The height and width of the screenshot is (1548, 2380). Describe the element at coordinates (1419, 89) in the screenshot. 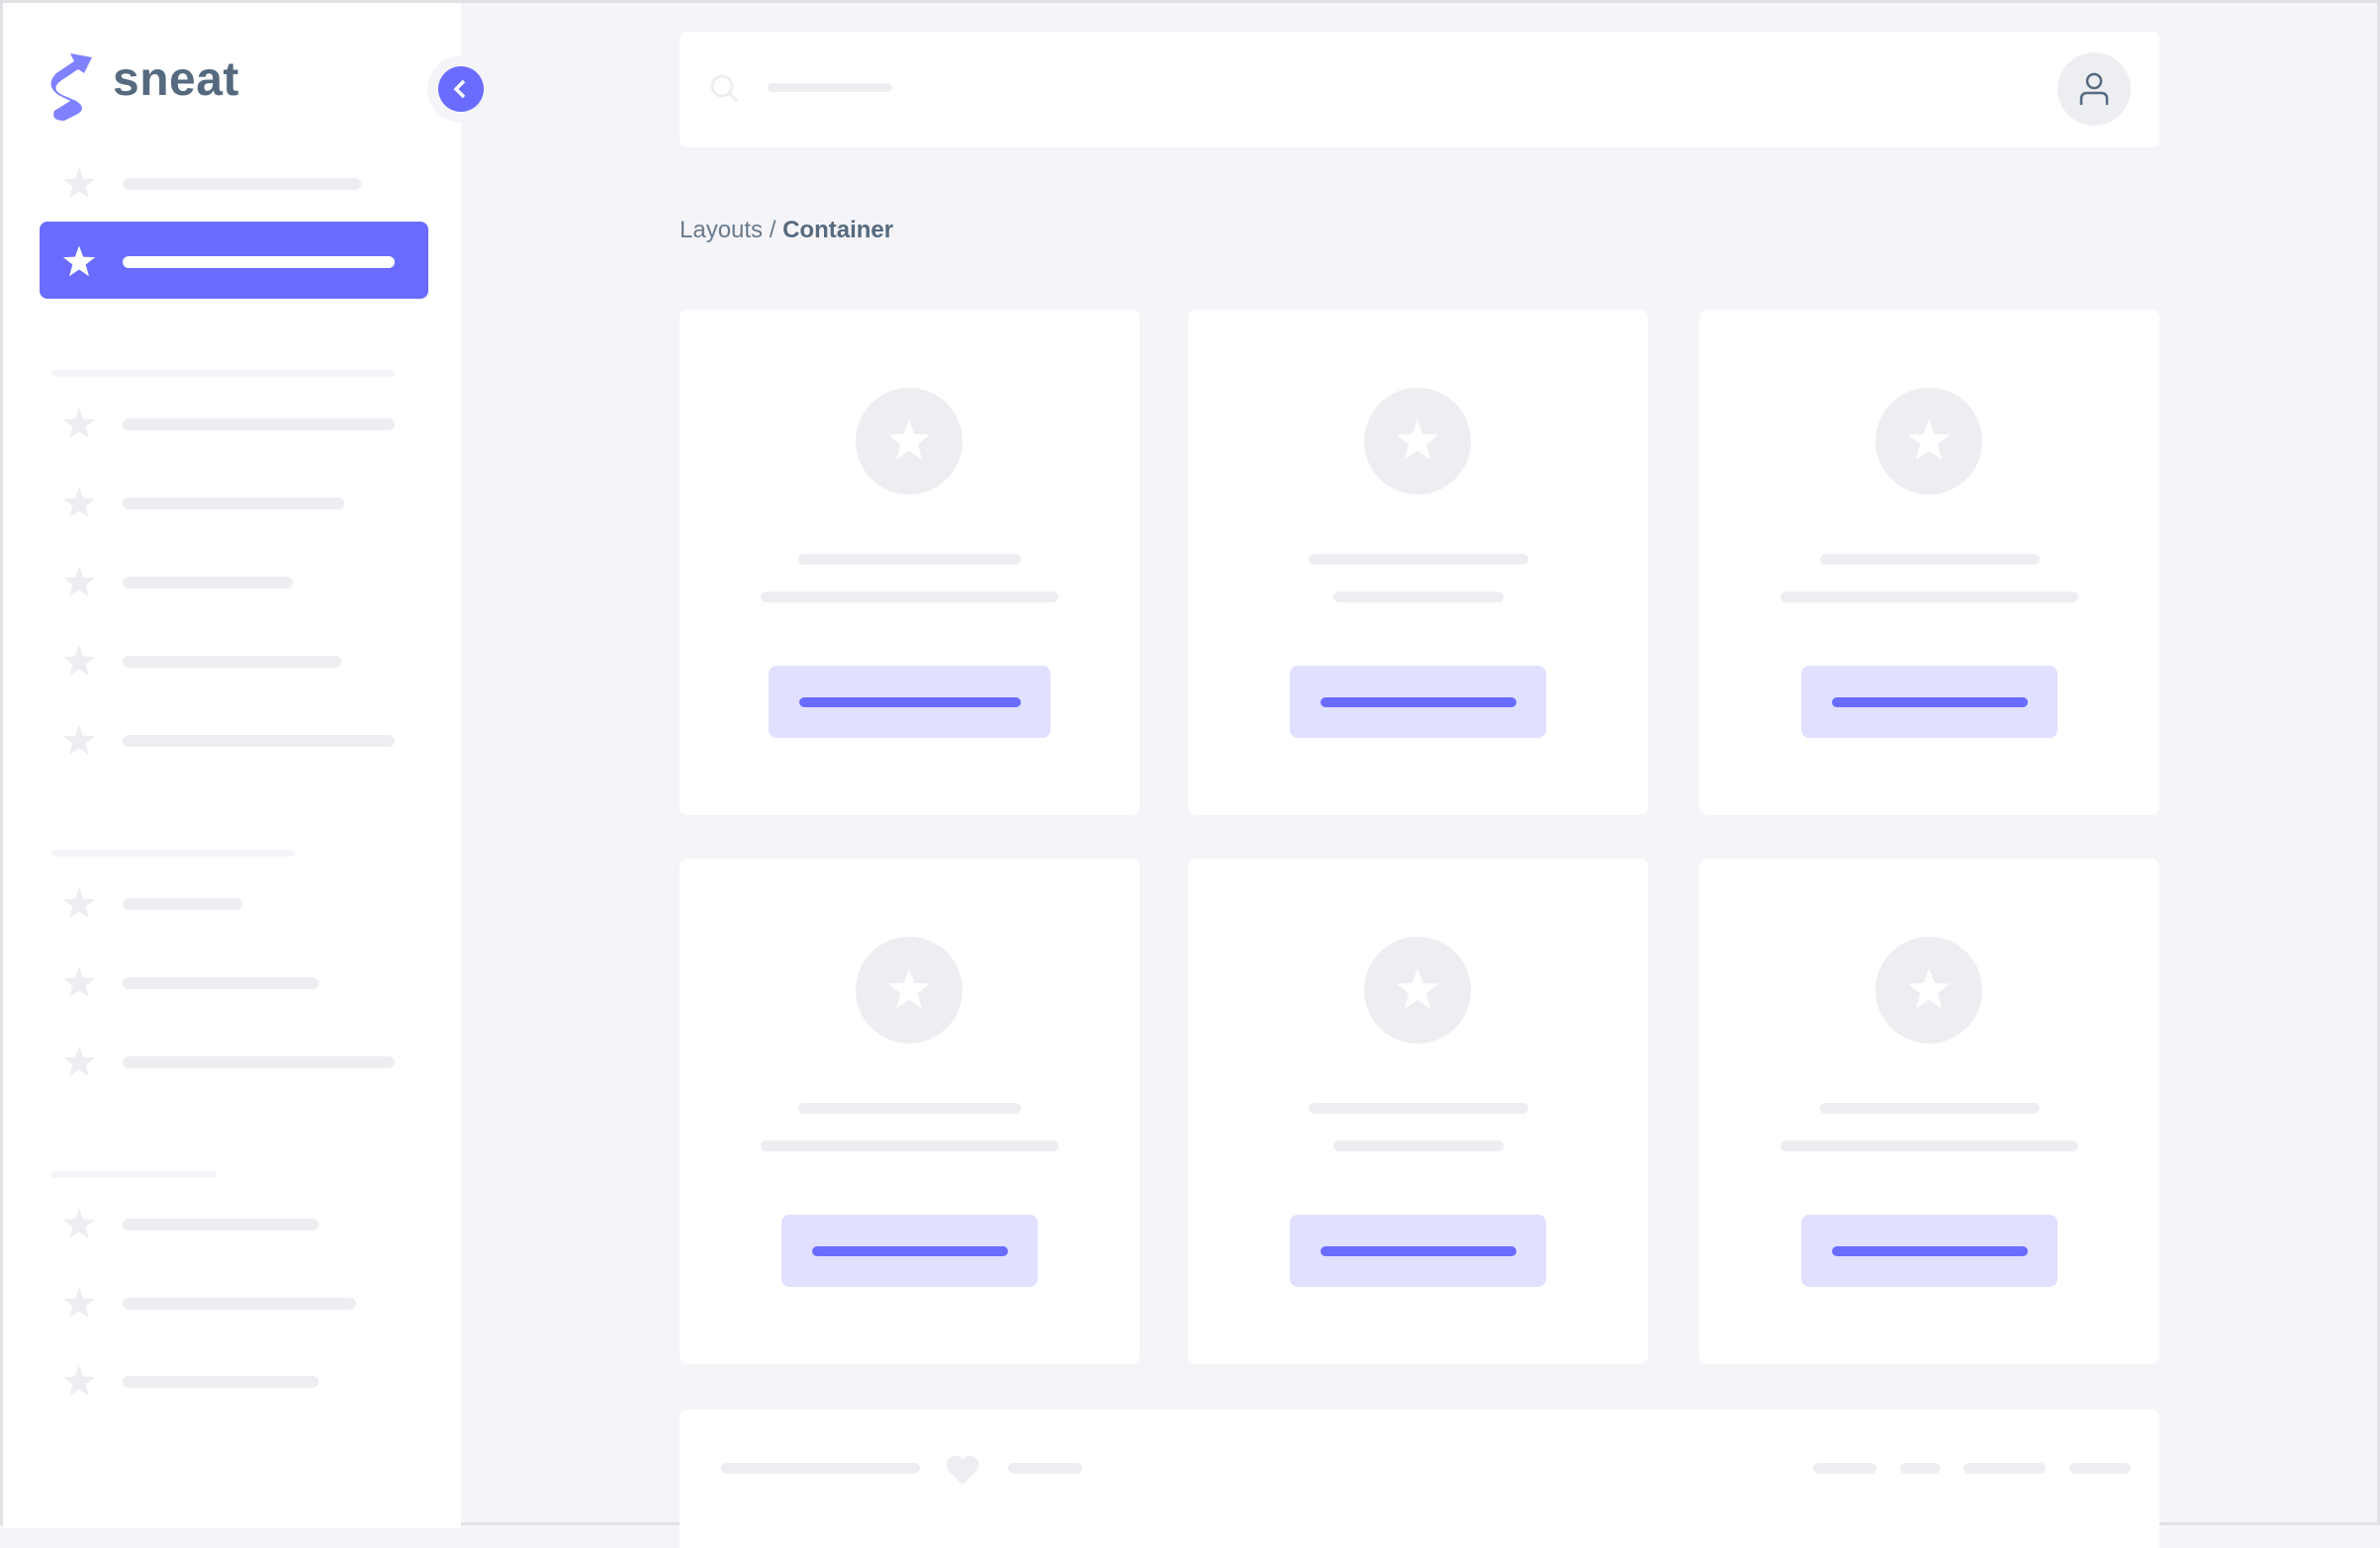

I see `top-navbar` at that location.